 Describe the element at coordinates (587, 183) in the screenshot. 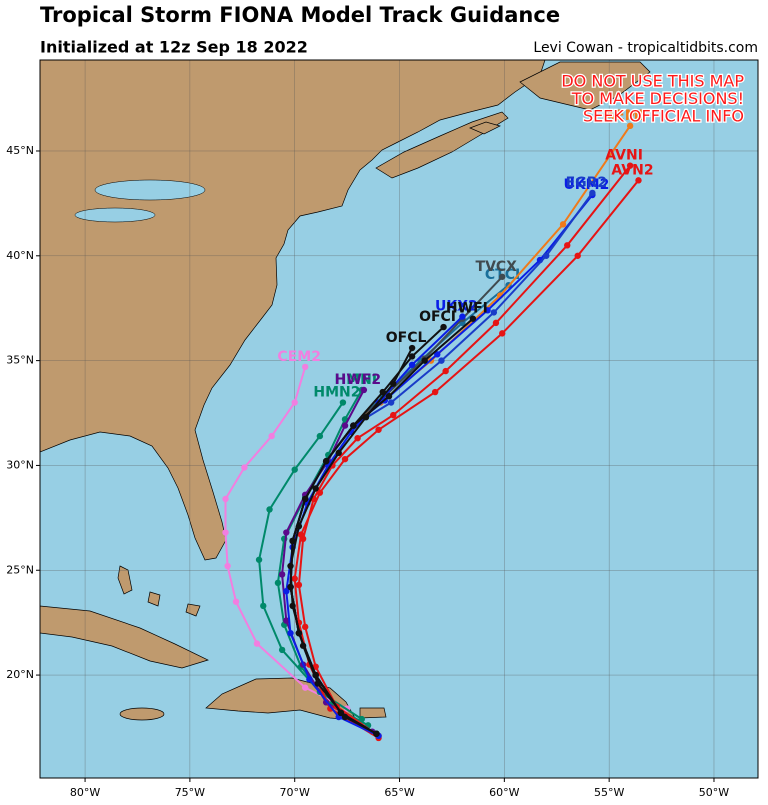

I see `model-label: EGR2` at that location.